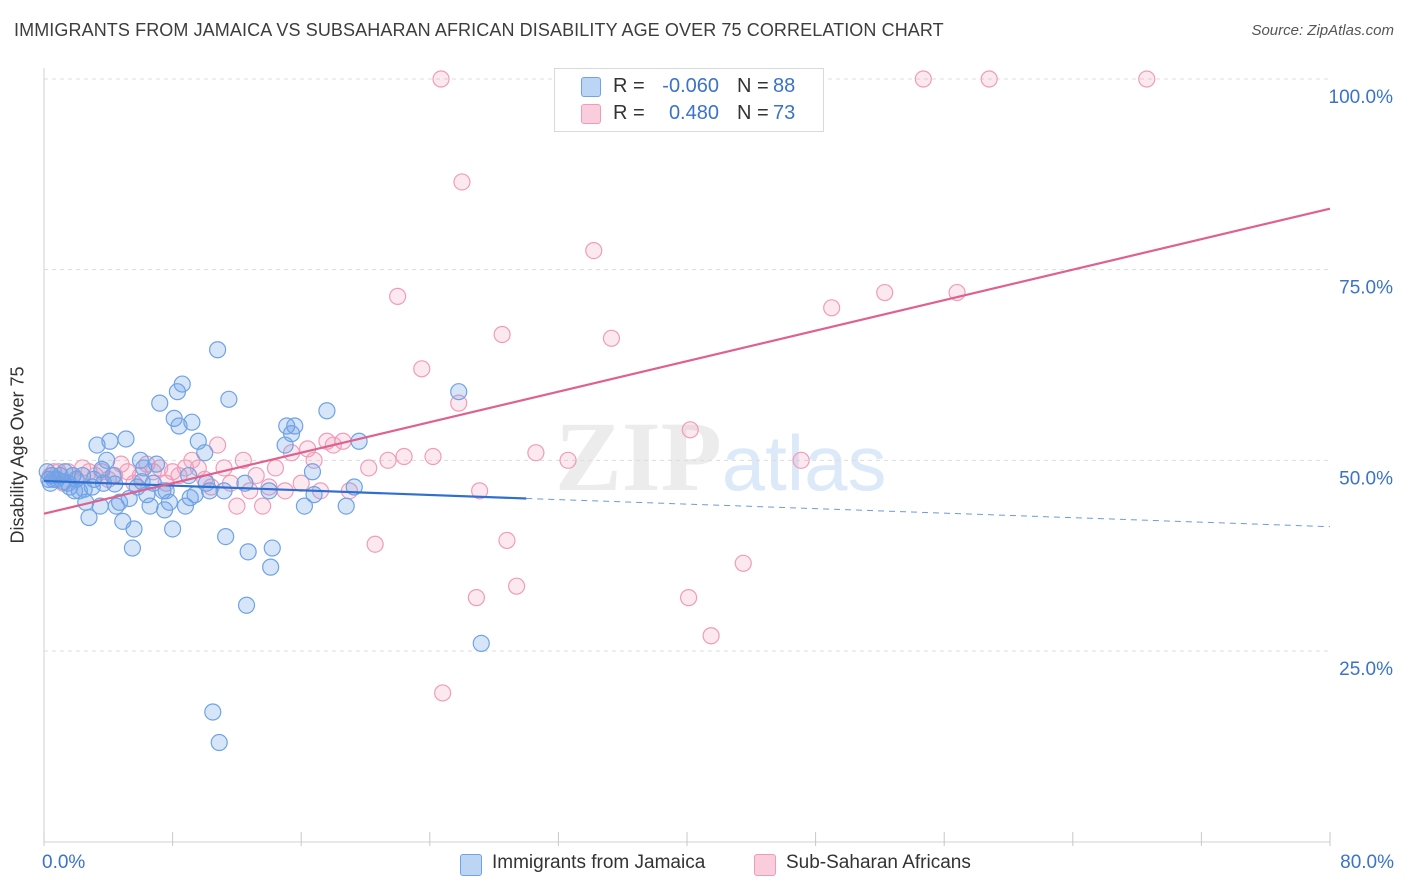 The height and width of the screenshot is (892, 1406). Describe the element at coordinates (1366, 288) in the screenshot. I see `y-tick-label: 75.0%` at that location.